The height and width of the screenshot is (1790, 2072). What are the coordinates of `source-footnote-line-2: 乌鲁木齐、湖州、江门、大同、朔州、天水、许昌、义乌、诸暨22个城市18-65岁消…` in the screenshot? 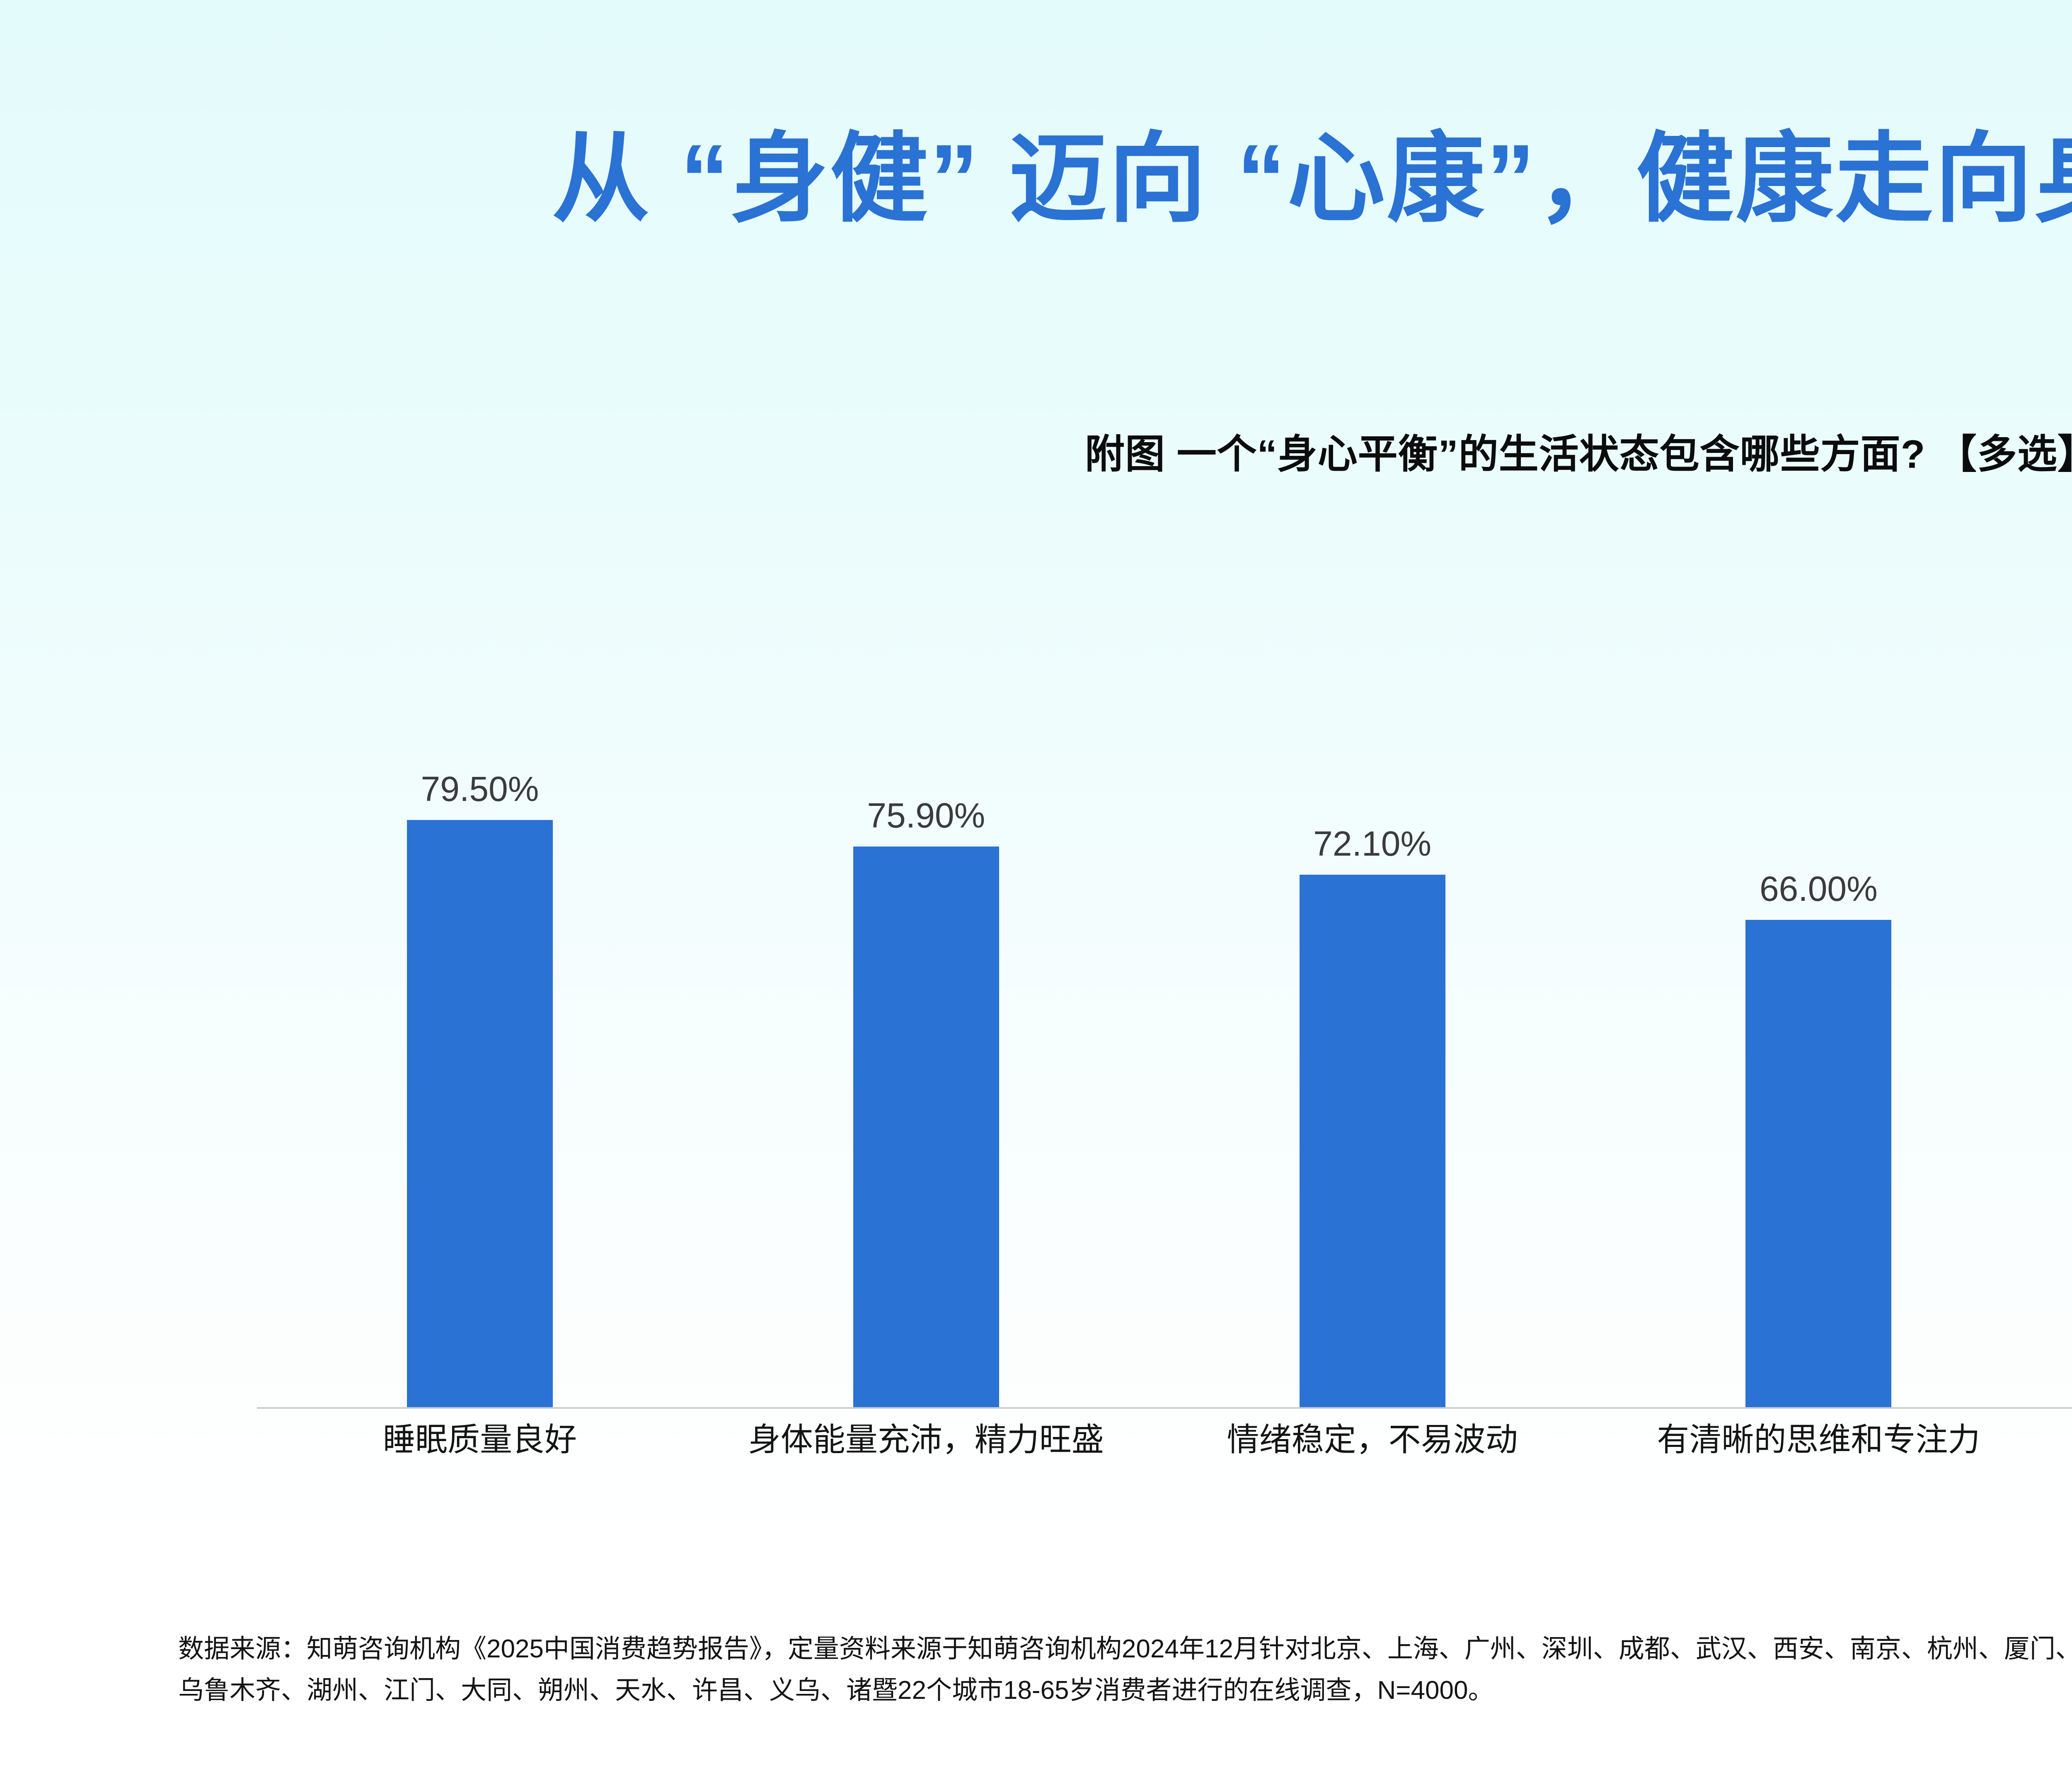 It's located at (836, 1691).